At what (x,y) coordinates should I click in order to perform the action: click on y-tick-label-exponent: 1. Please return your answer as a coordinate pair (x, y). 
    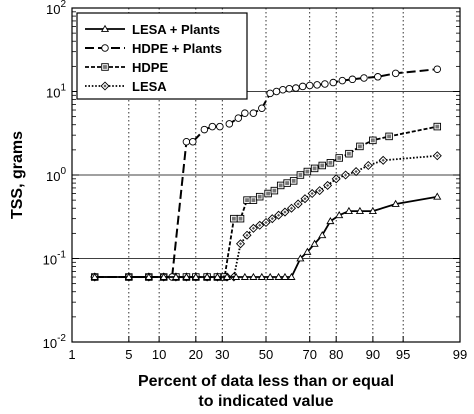
    Looking at the image, I should click on (63, 88).